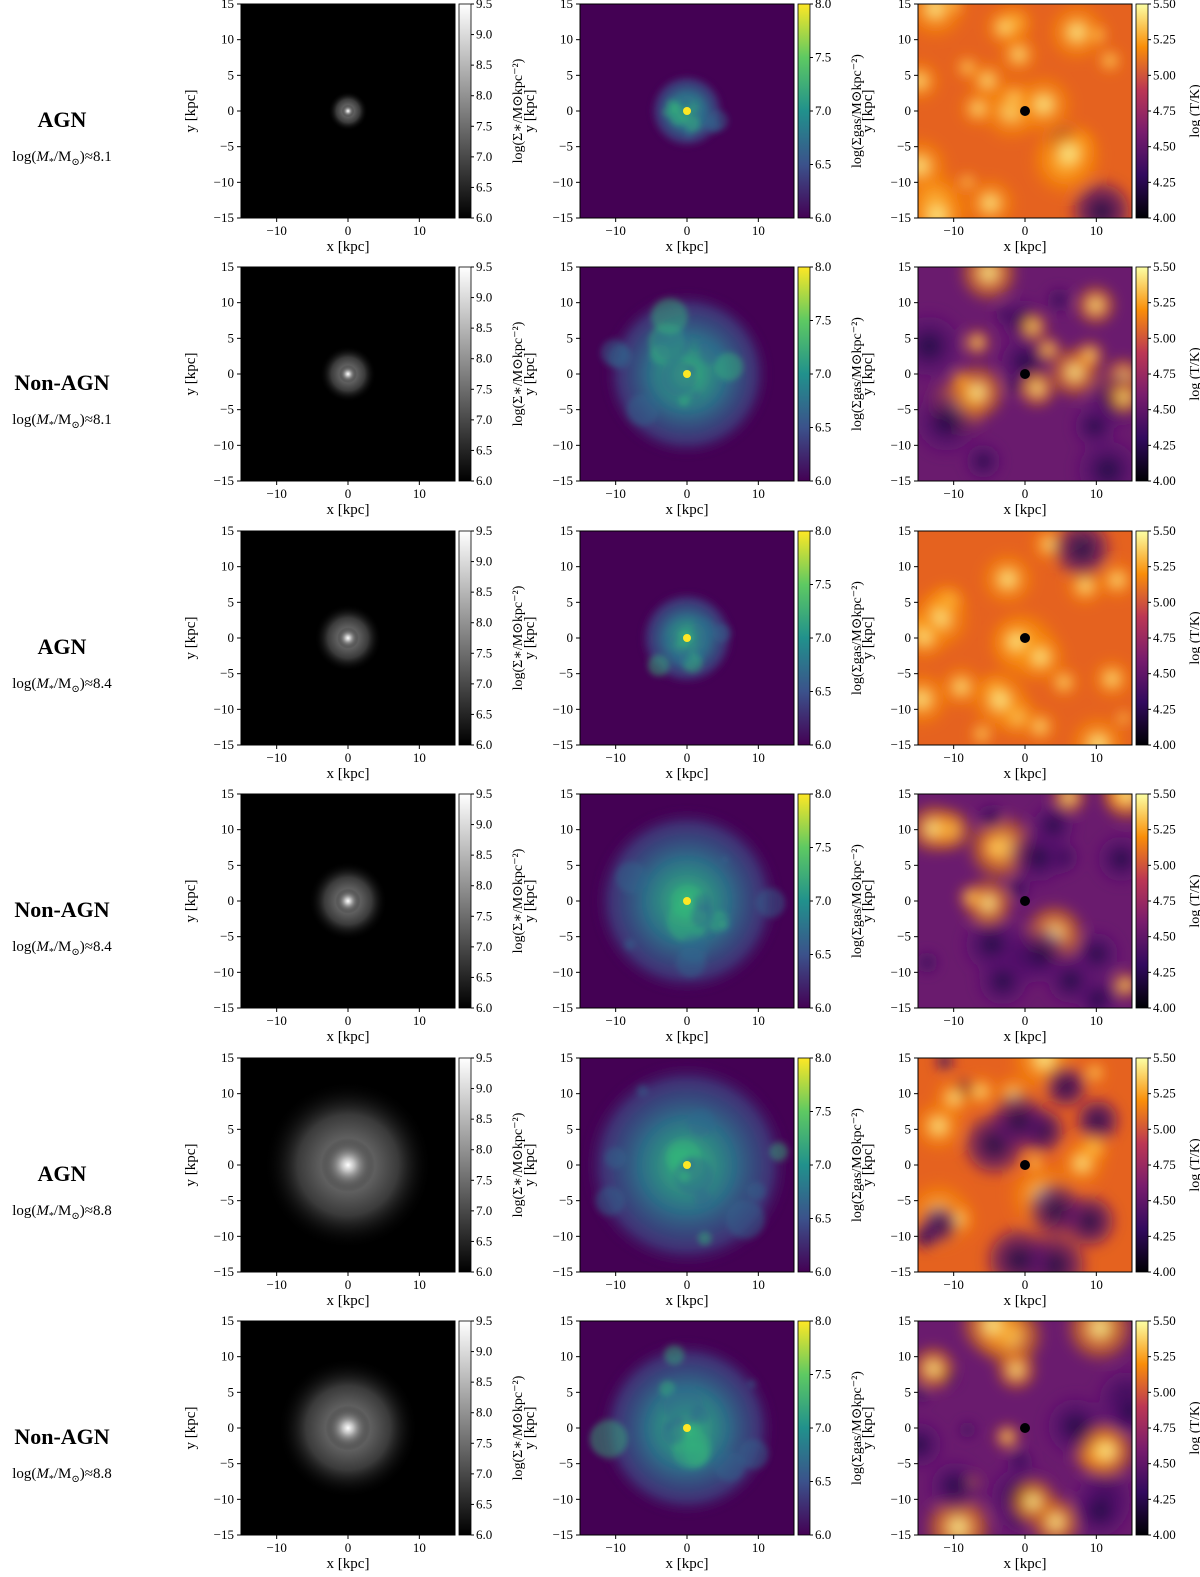 Image resolution: width=1200 pixels, height=1577 pixels. I want to click on row-label: AGN, so click(62, 646).